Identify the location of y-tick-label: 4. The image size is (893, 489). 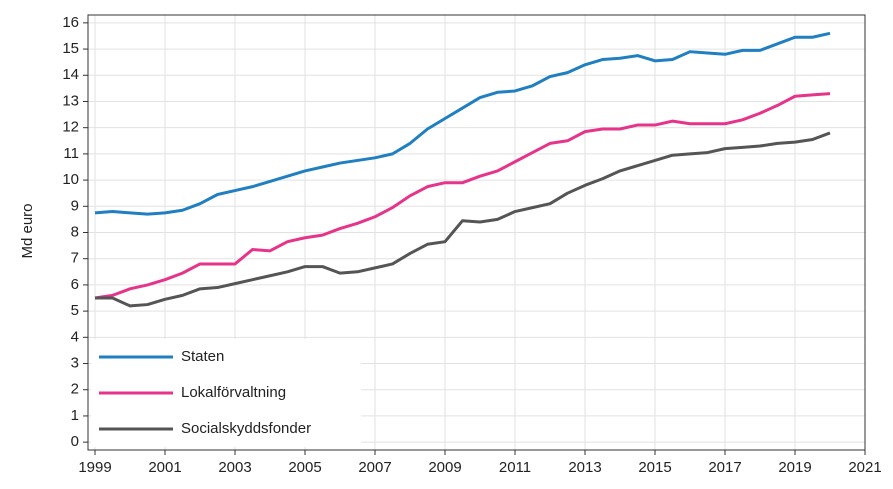
(75, 336).